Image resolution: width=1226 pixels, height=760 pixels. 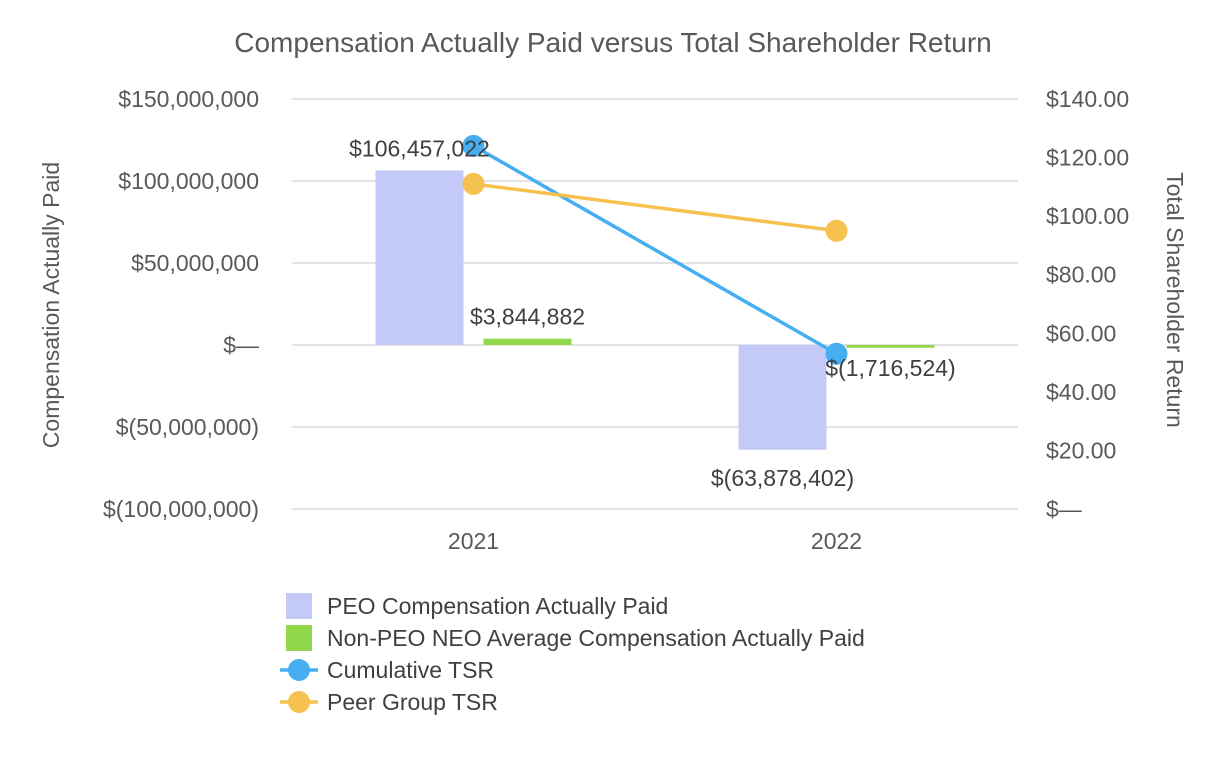 I want to click on y-tick-label: $50,000,000, so click(x=195, y=263).